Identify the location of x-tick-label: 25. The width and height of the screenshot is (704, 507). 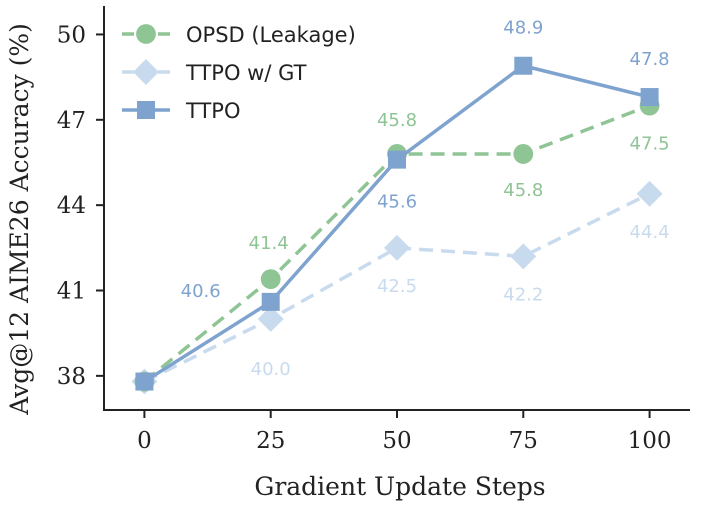
(270, 441).